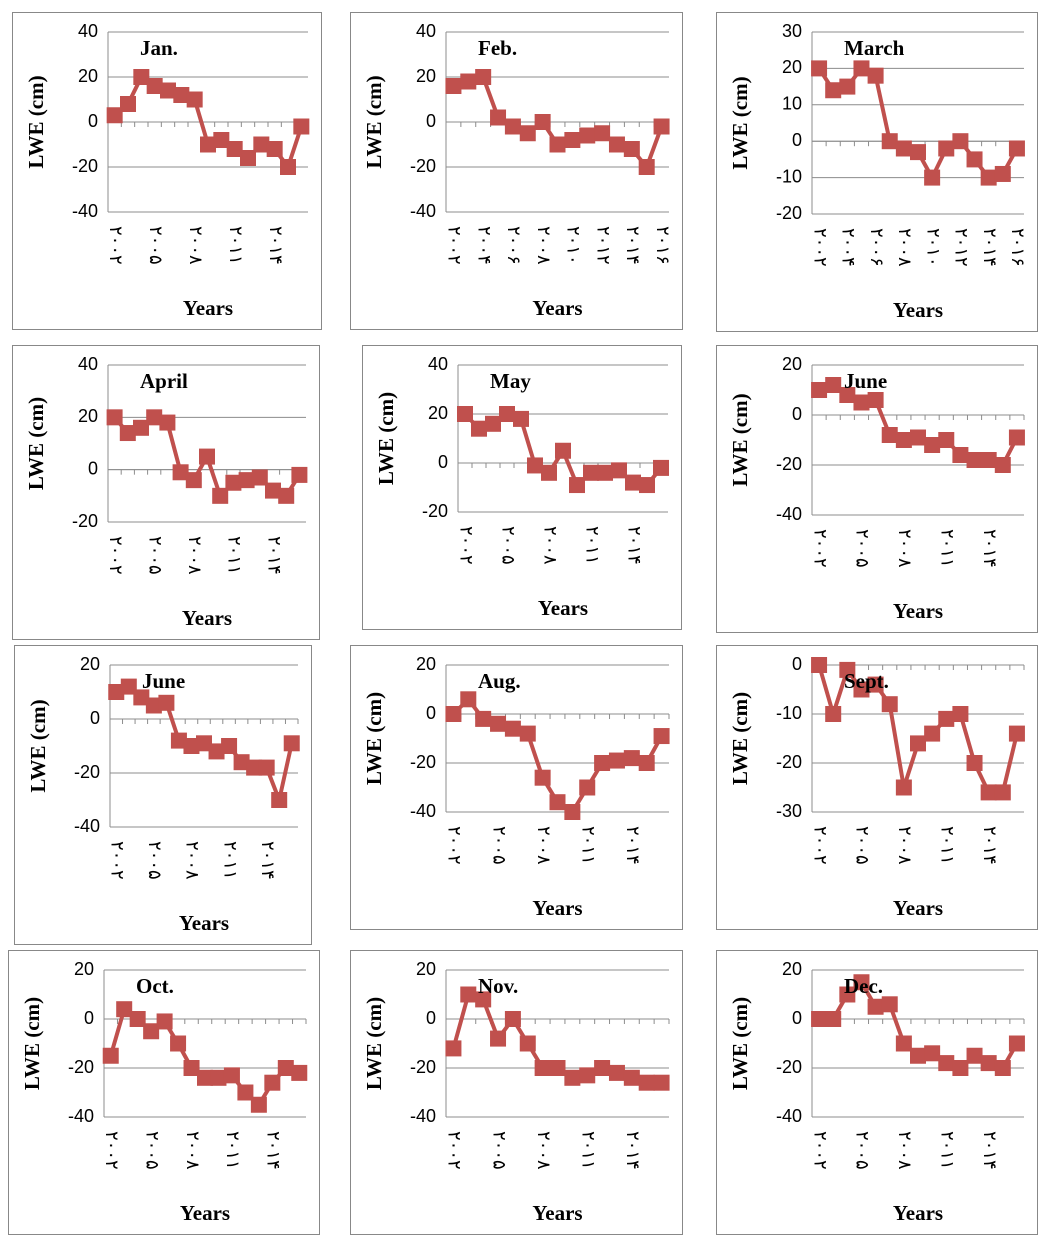 The height and width of the screenshot is (1238, 1040). I want to click on y-tick-label: -10, so click(789, 176).